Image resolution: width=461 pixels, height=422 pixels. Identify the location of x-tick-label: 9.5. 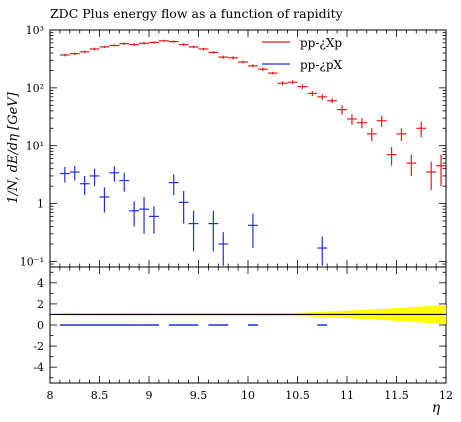
(199, 395).